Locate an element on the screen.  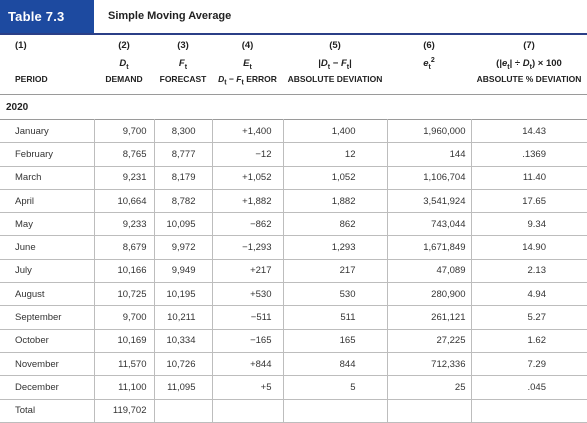
table-row: November 11,570 10,726 +844 844 712,336 7.29 is located at coordinates (293, 364).